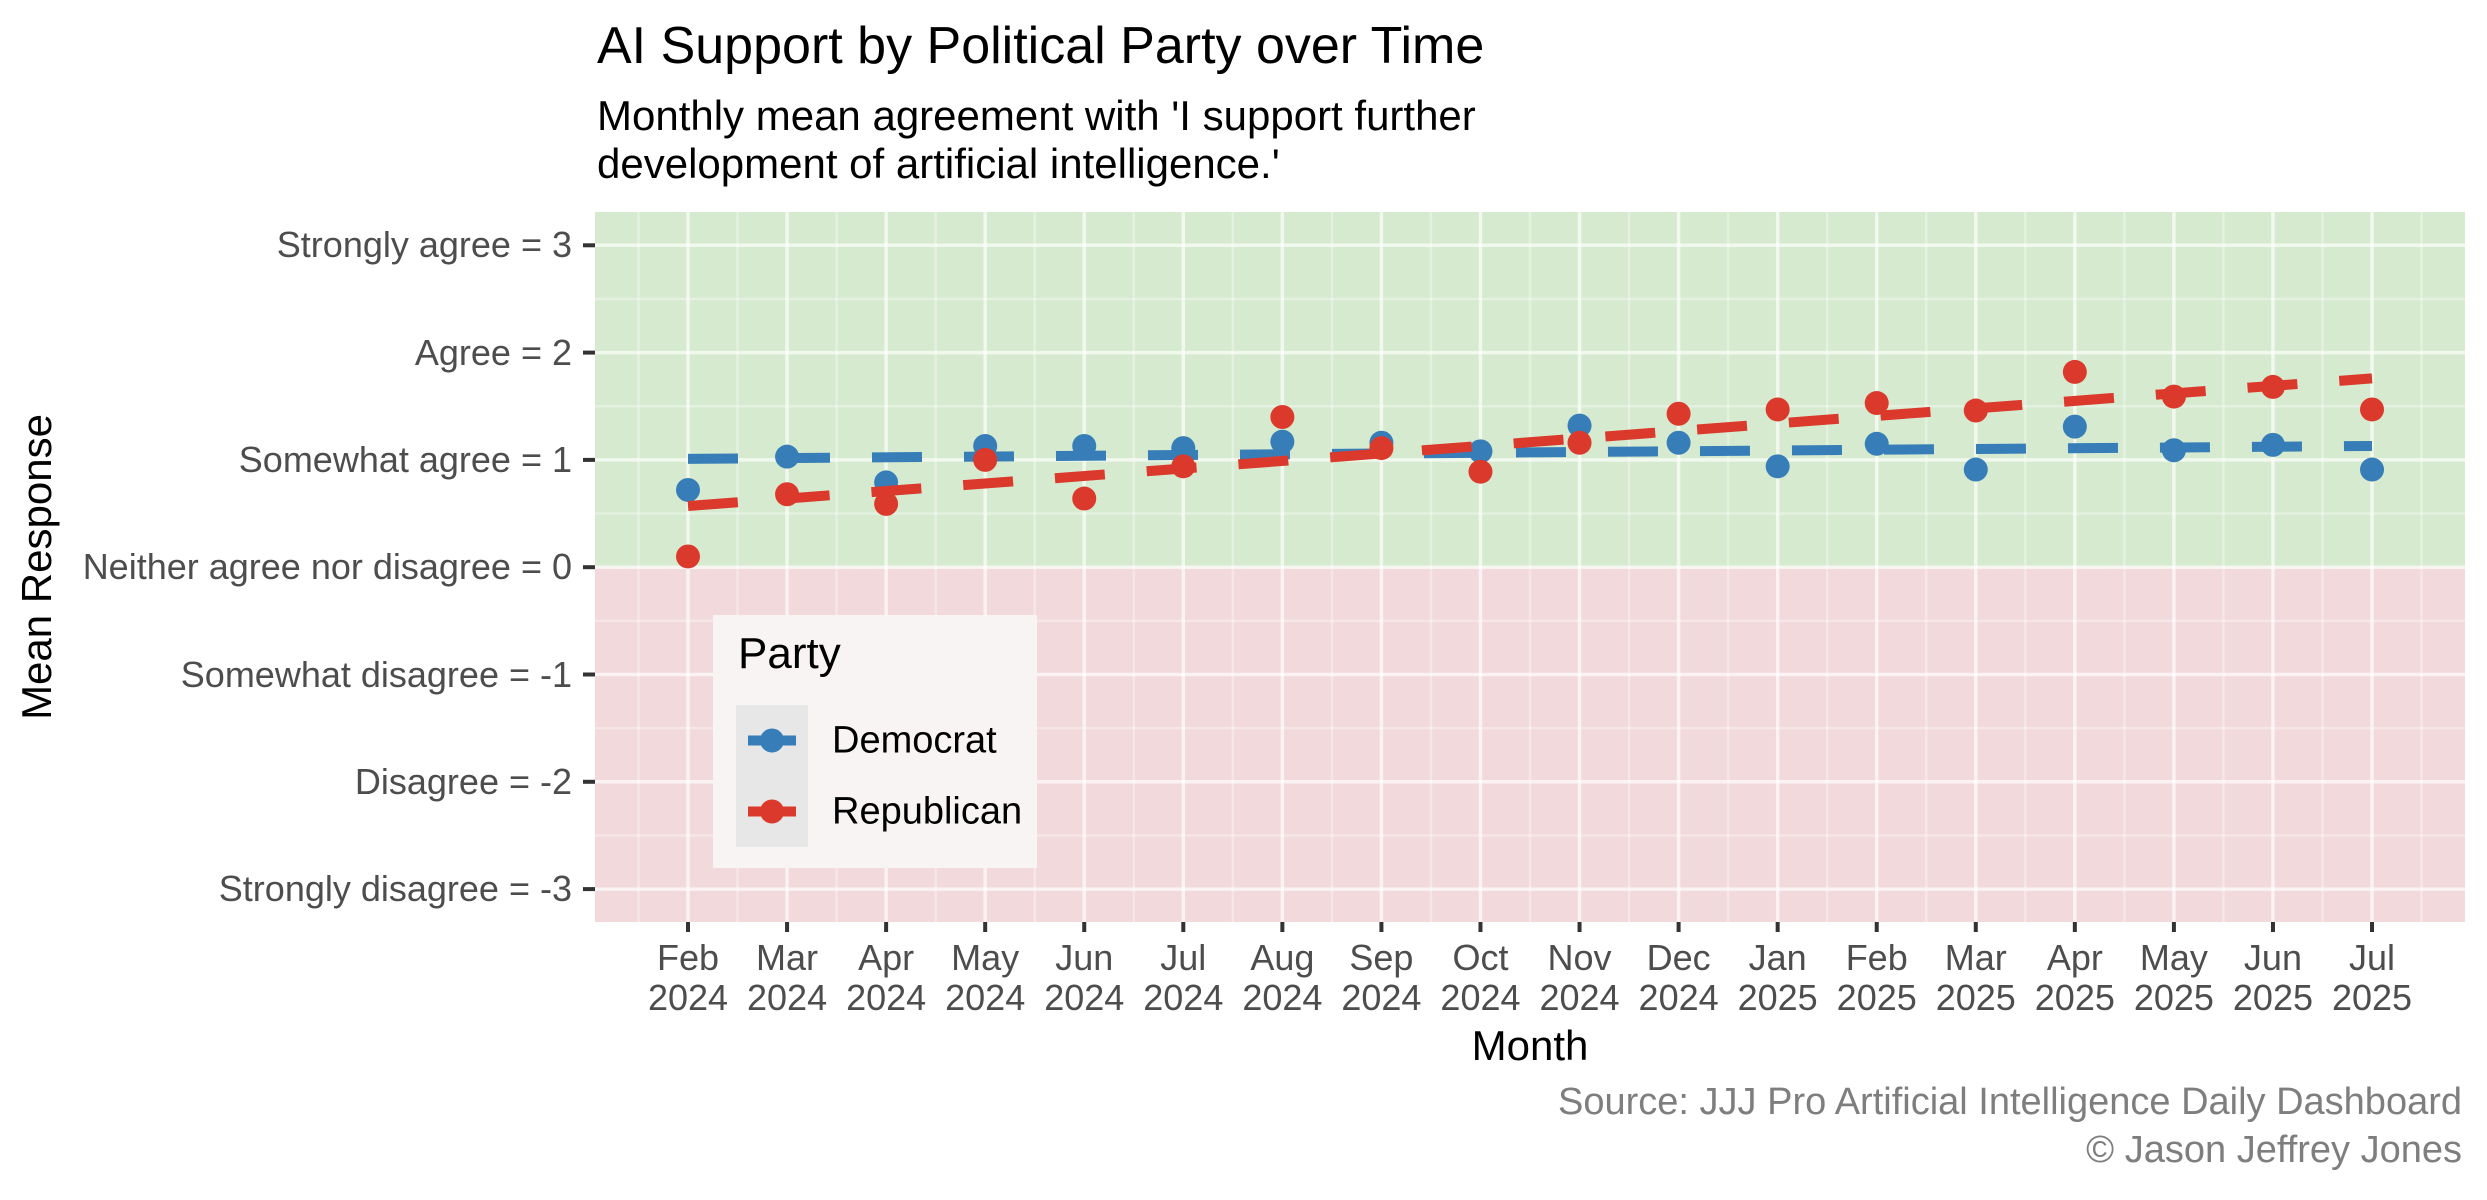 Image resolution: width=2487 pixels, height=1200 pixels. Describe the element at coordinates (938, 163) in the screenshot. I see `chart-subtitle-line2: development of artificial intelligence.'` at that location.